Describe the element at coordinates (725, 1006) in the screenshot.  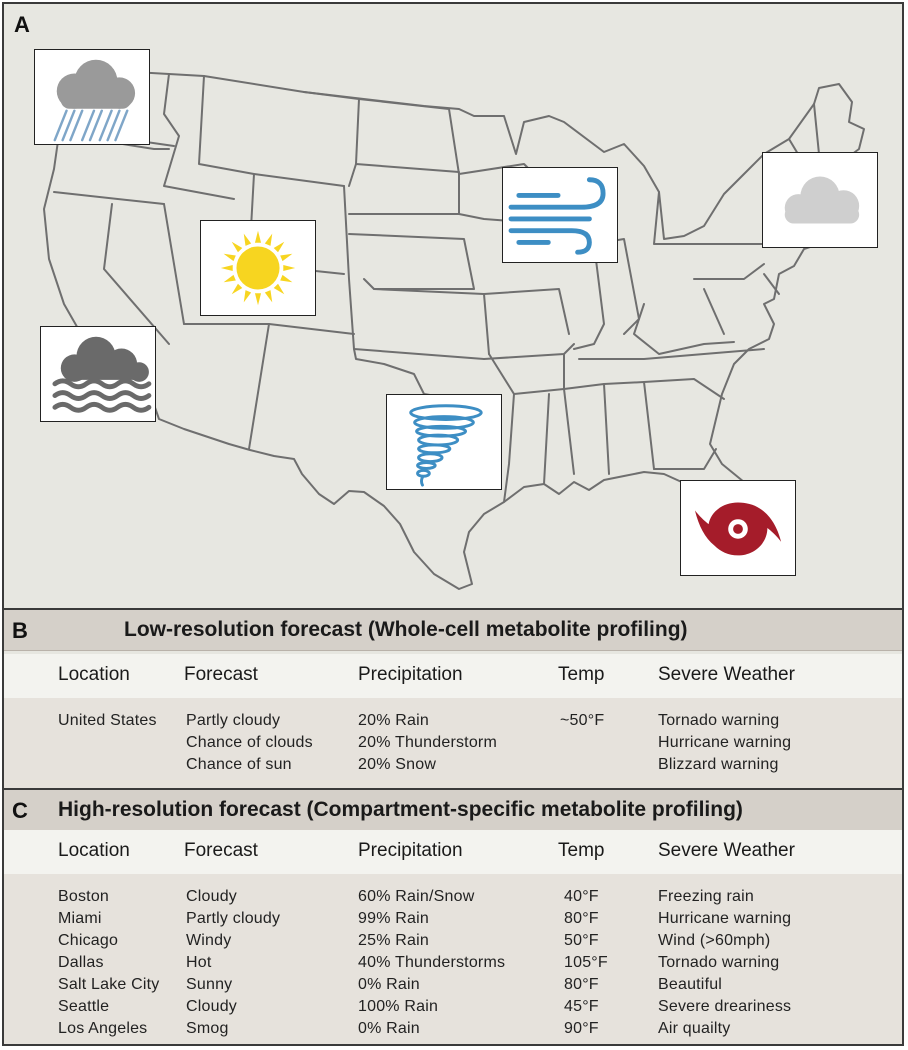
I see `table-cell-severe: Severe dreariness` at that location.